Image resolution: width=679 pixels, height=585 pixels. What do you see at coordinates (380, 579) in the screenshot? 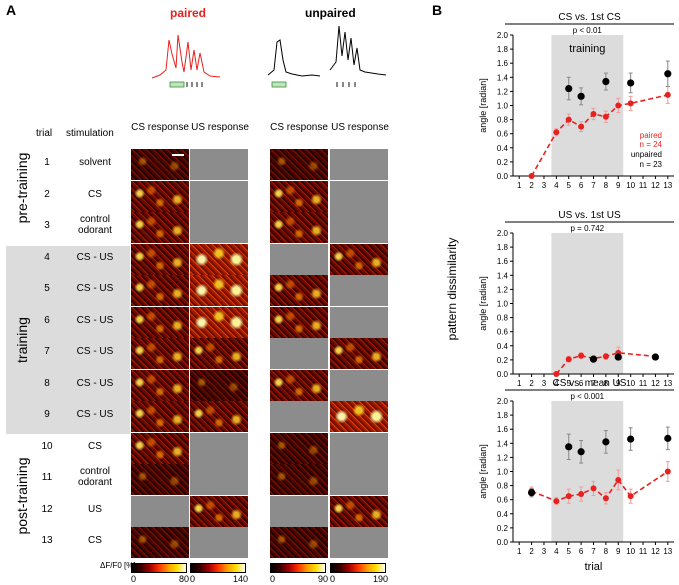
I see `colorbar-max: 190` at bounding box center [380, 579].